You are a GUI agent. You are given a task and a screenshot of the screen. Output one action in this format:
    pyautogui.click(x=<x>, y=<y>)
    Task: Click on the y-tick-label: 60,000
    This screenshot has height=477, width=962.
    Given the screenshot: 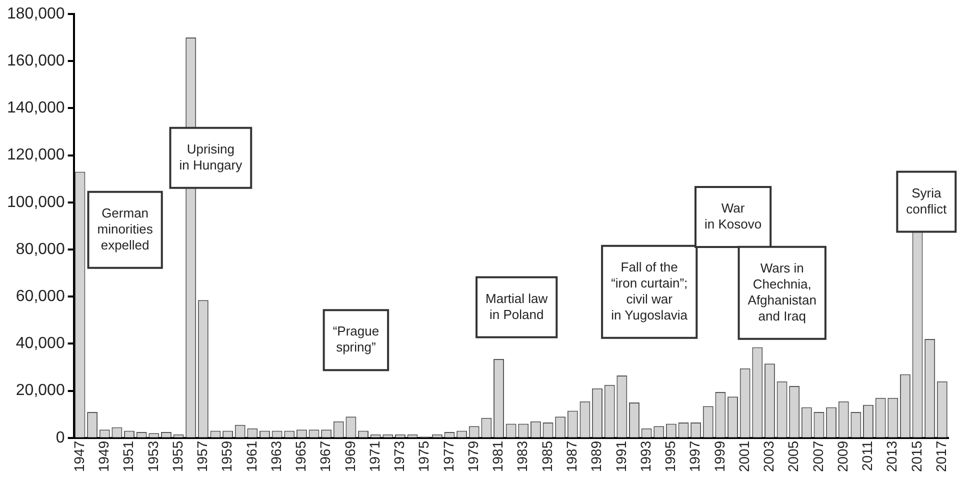 What is the action you would take?
    pyautogui.click(x=40, y=296)
    